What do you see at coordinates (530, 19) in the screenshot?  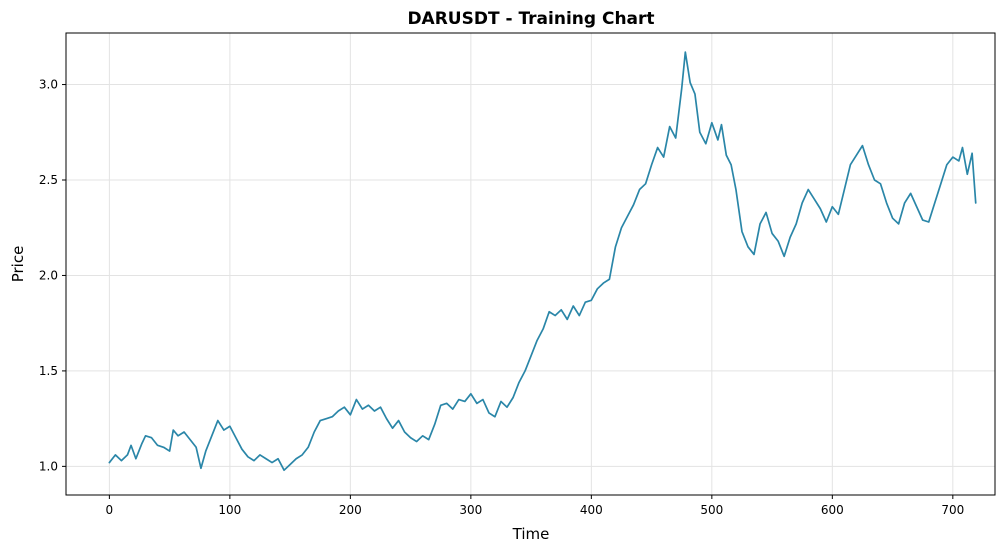 I see `chart-title: DARUSDT - Training Chart` at bounding box center [530, 19].